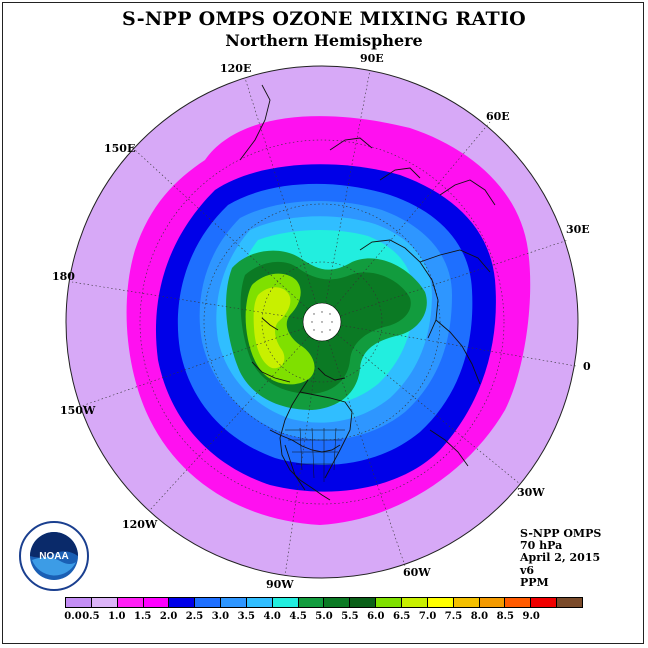 This screenshot has height=648, width=648. I want to click on color-scale-tick-label: 5.0, so click(324, 616).